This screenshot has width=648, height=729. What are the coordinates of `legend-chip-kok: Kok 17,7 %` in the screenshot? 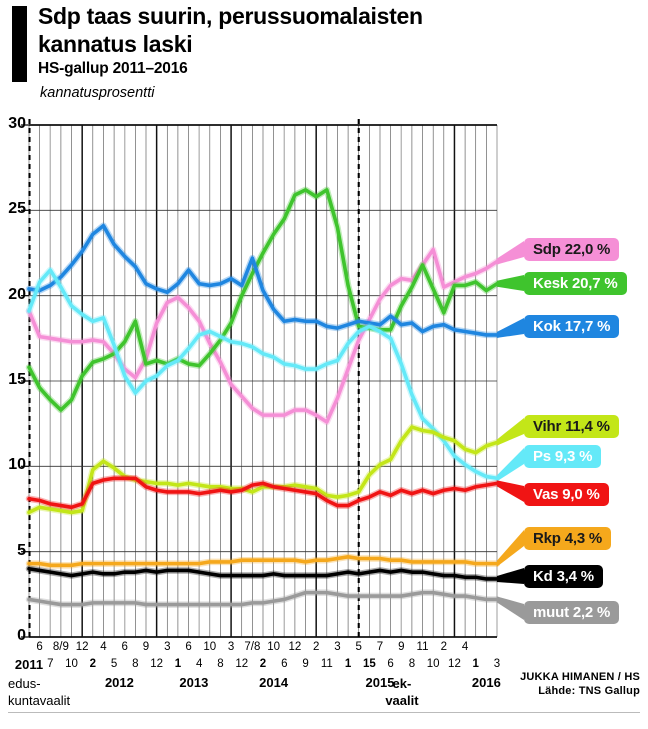 It's located at (572, 326).